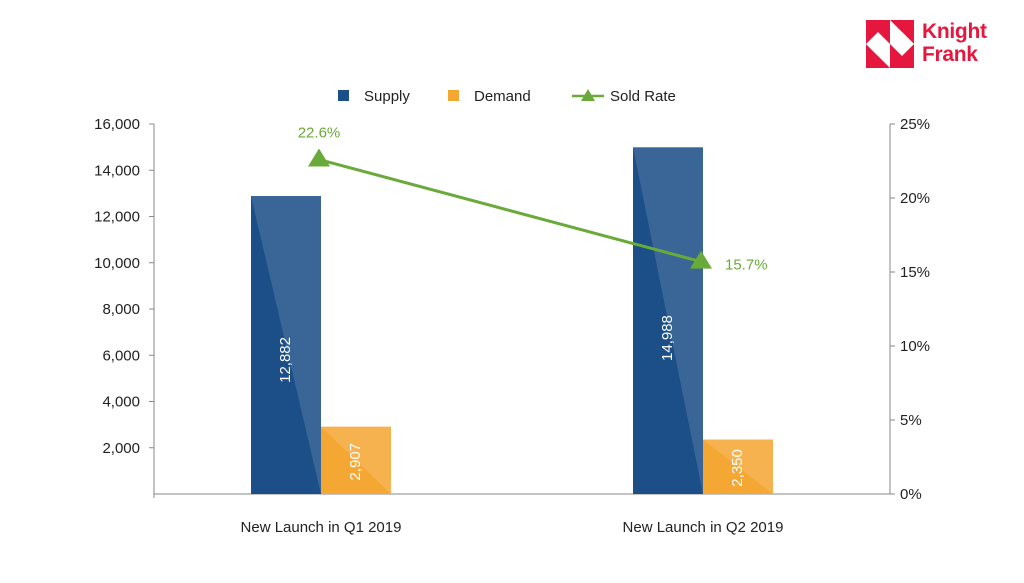 The image size is (1024, 583). Describe the element at coordinates (915, 198) in the screenshot. I see `y-right-tick-label: 20%` at that location.